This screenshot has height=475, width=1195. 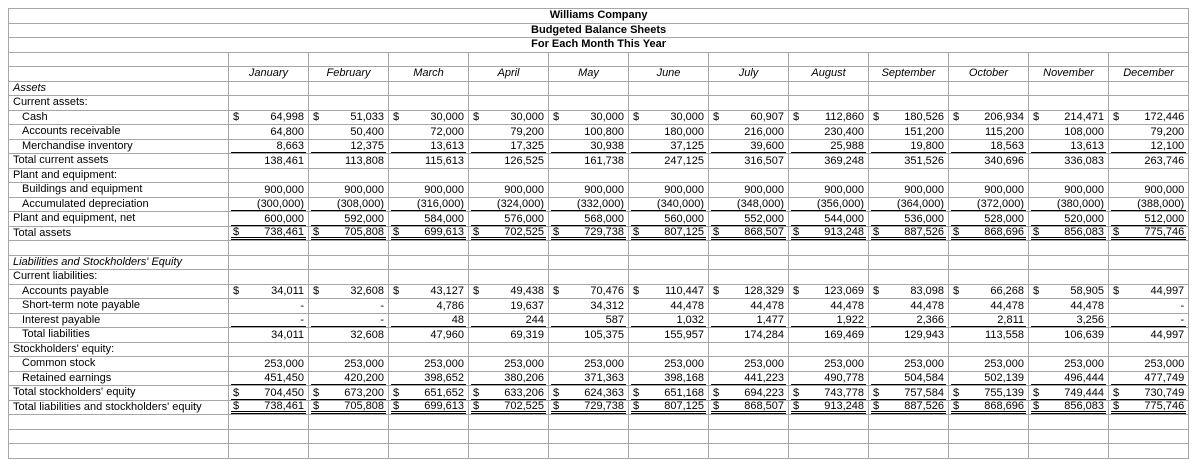 I want to click on cell-value: 868,507, so click(x=764, y=406).